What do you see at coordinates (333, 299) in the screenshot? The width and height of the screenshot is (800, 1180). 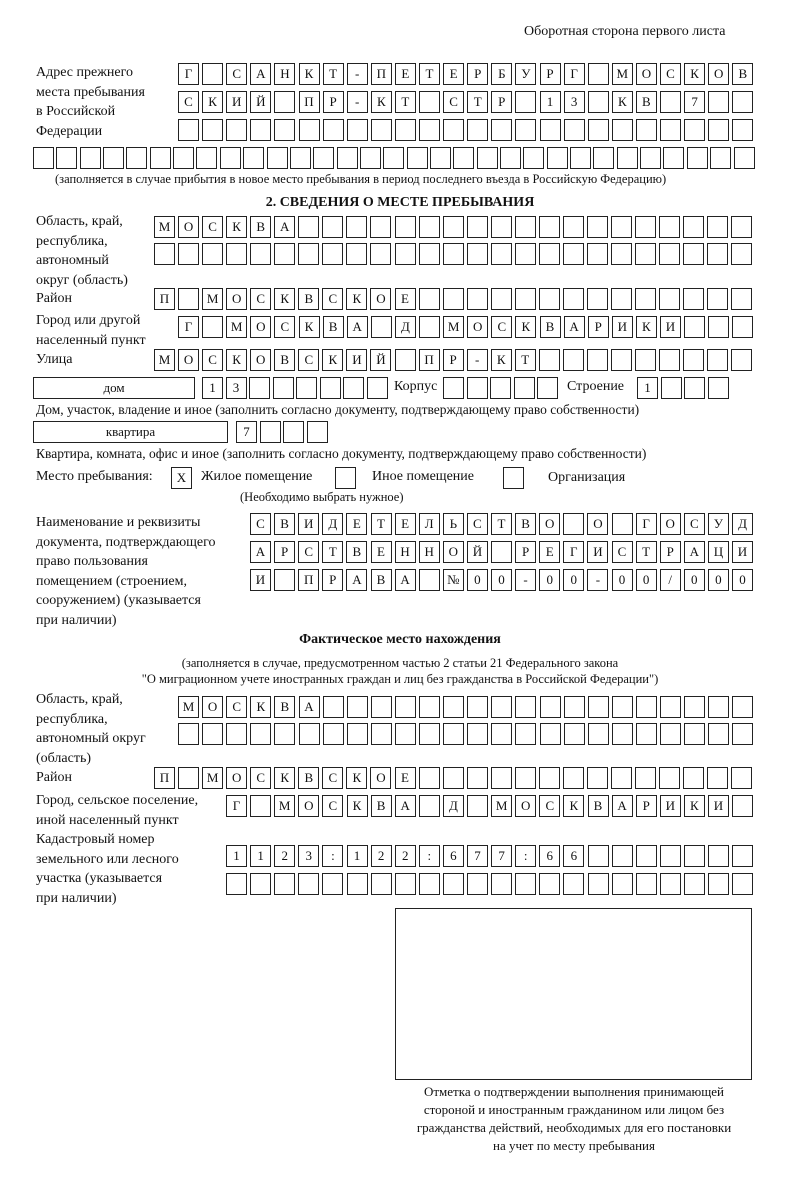 I see `char-cell: С` at bounding box center [333, 299].